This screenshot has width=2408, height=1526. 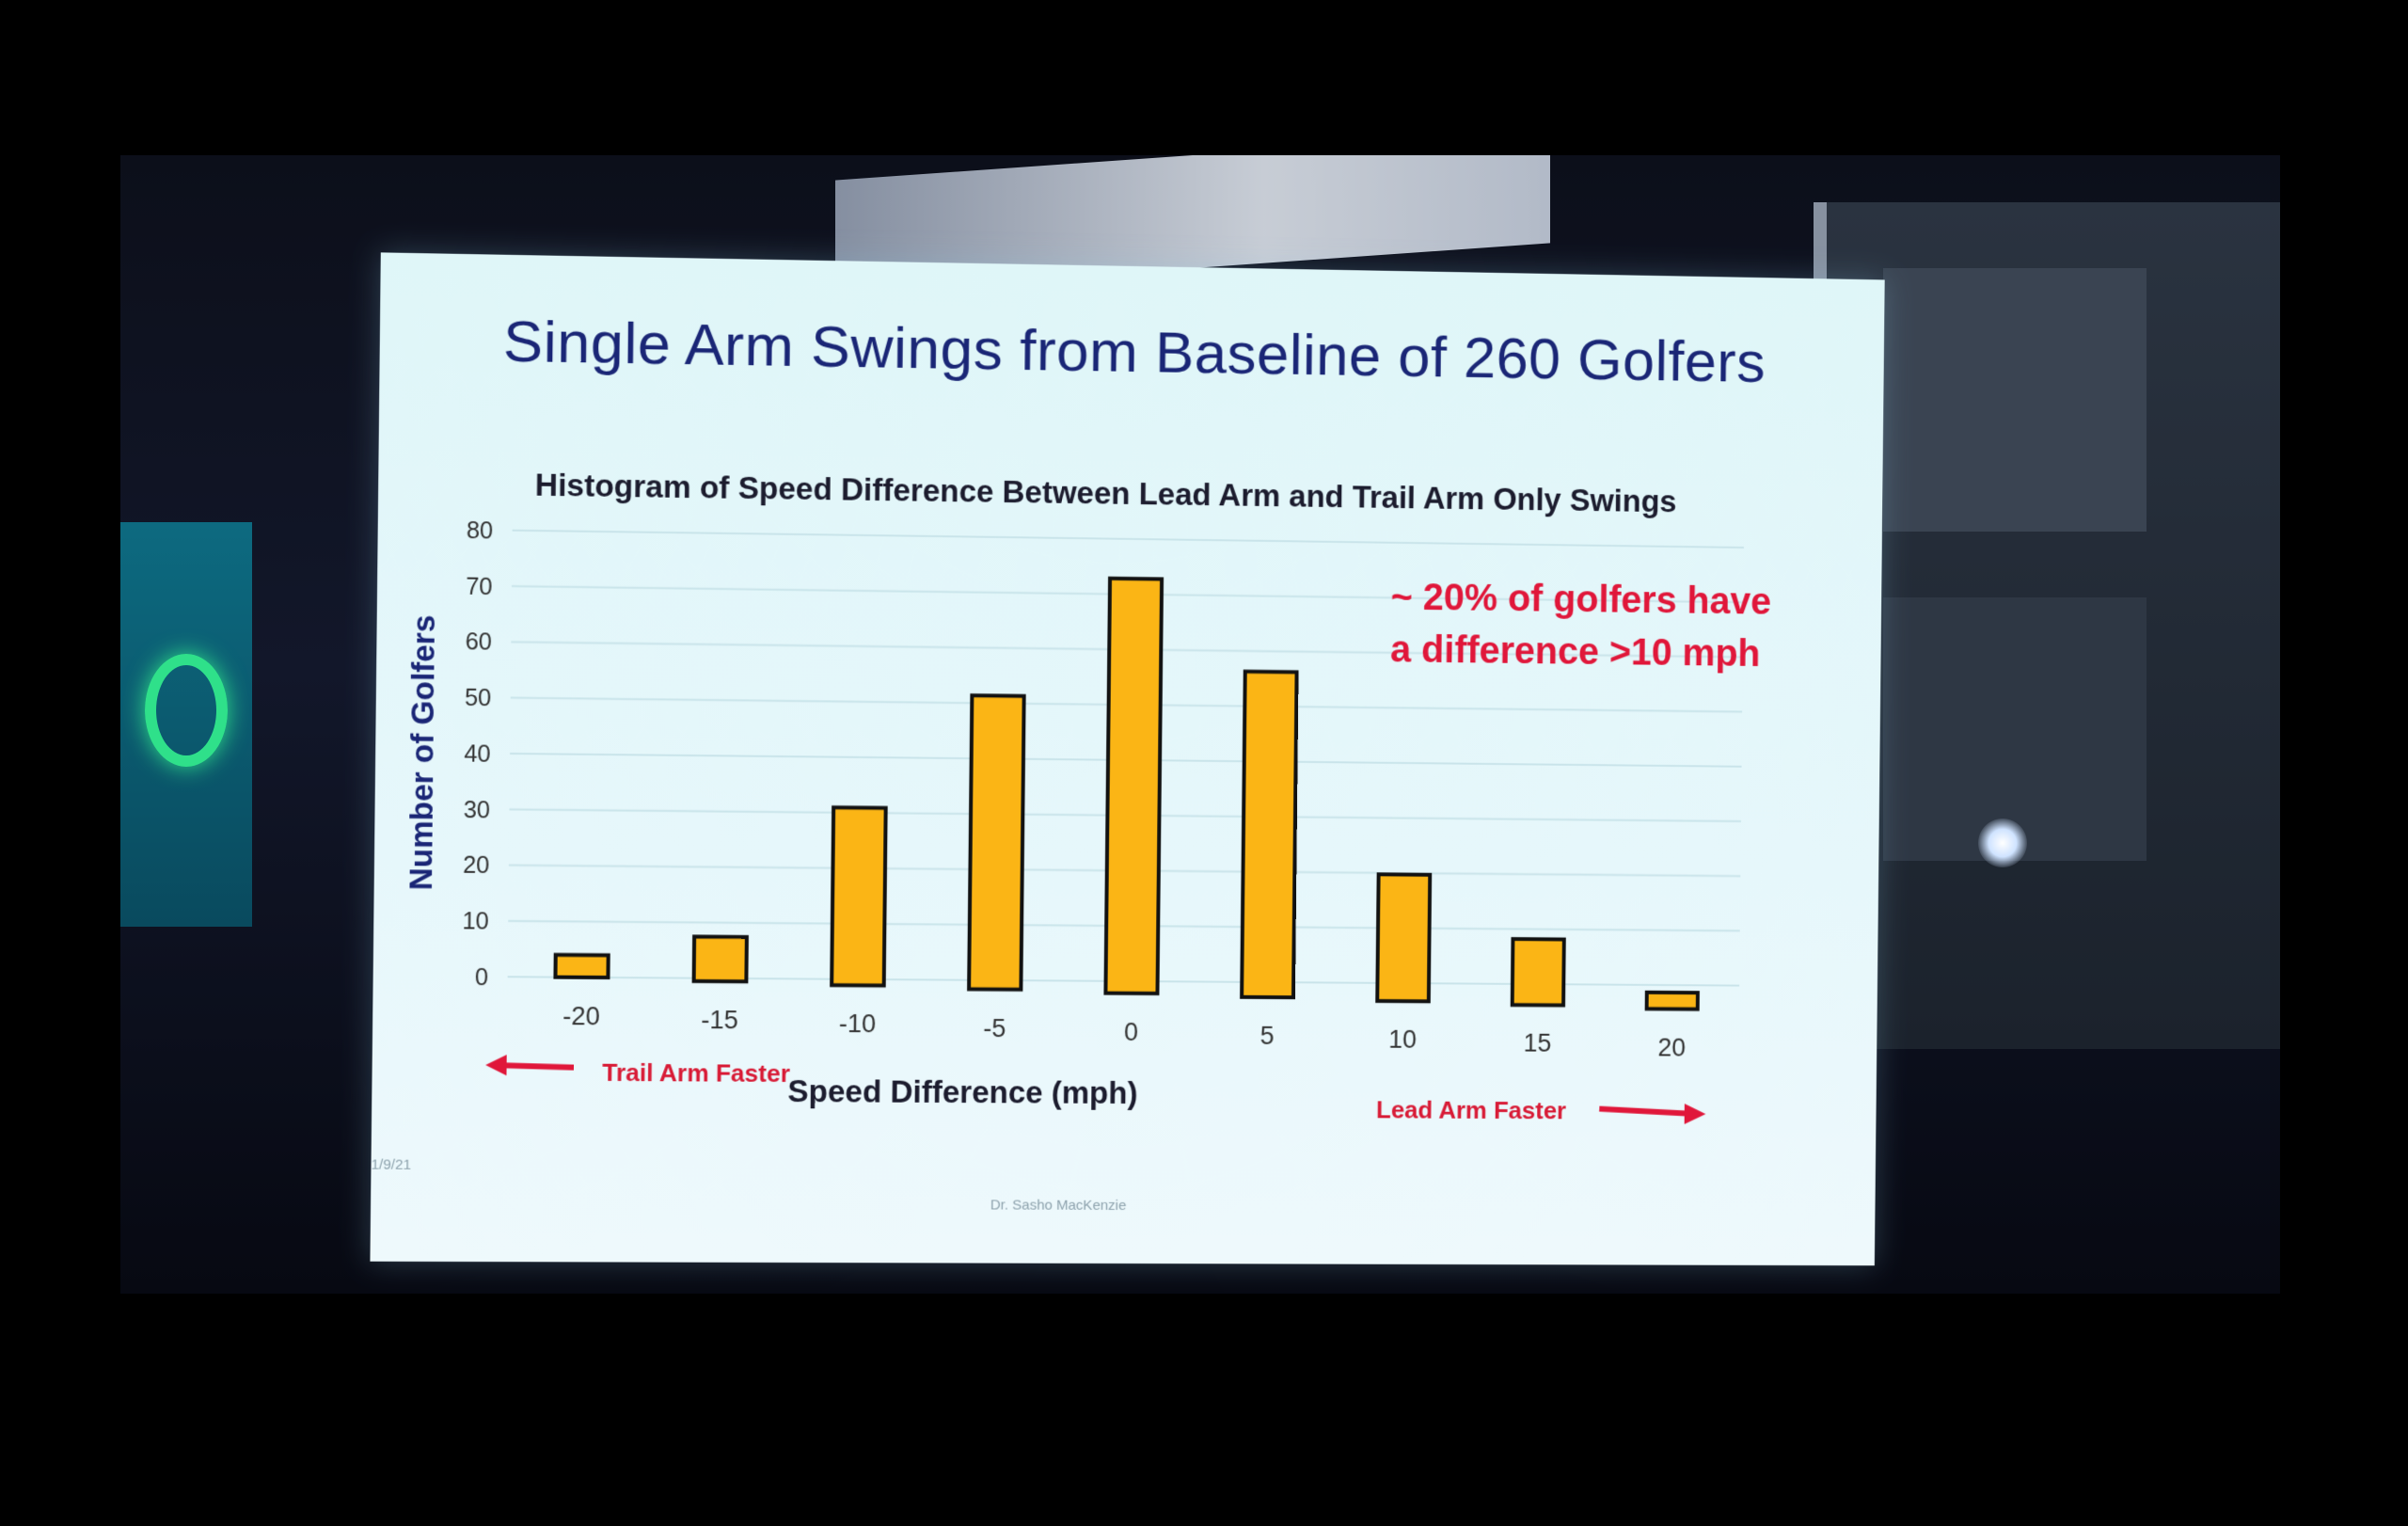 I want to click on y-tick-label: 80, so click(x=481, y=531).